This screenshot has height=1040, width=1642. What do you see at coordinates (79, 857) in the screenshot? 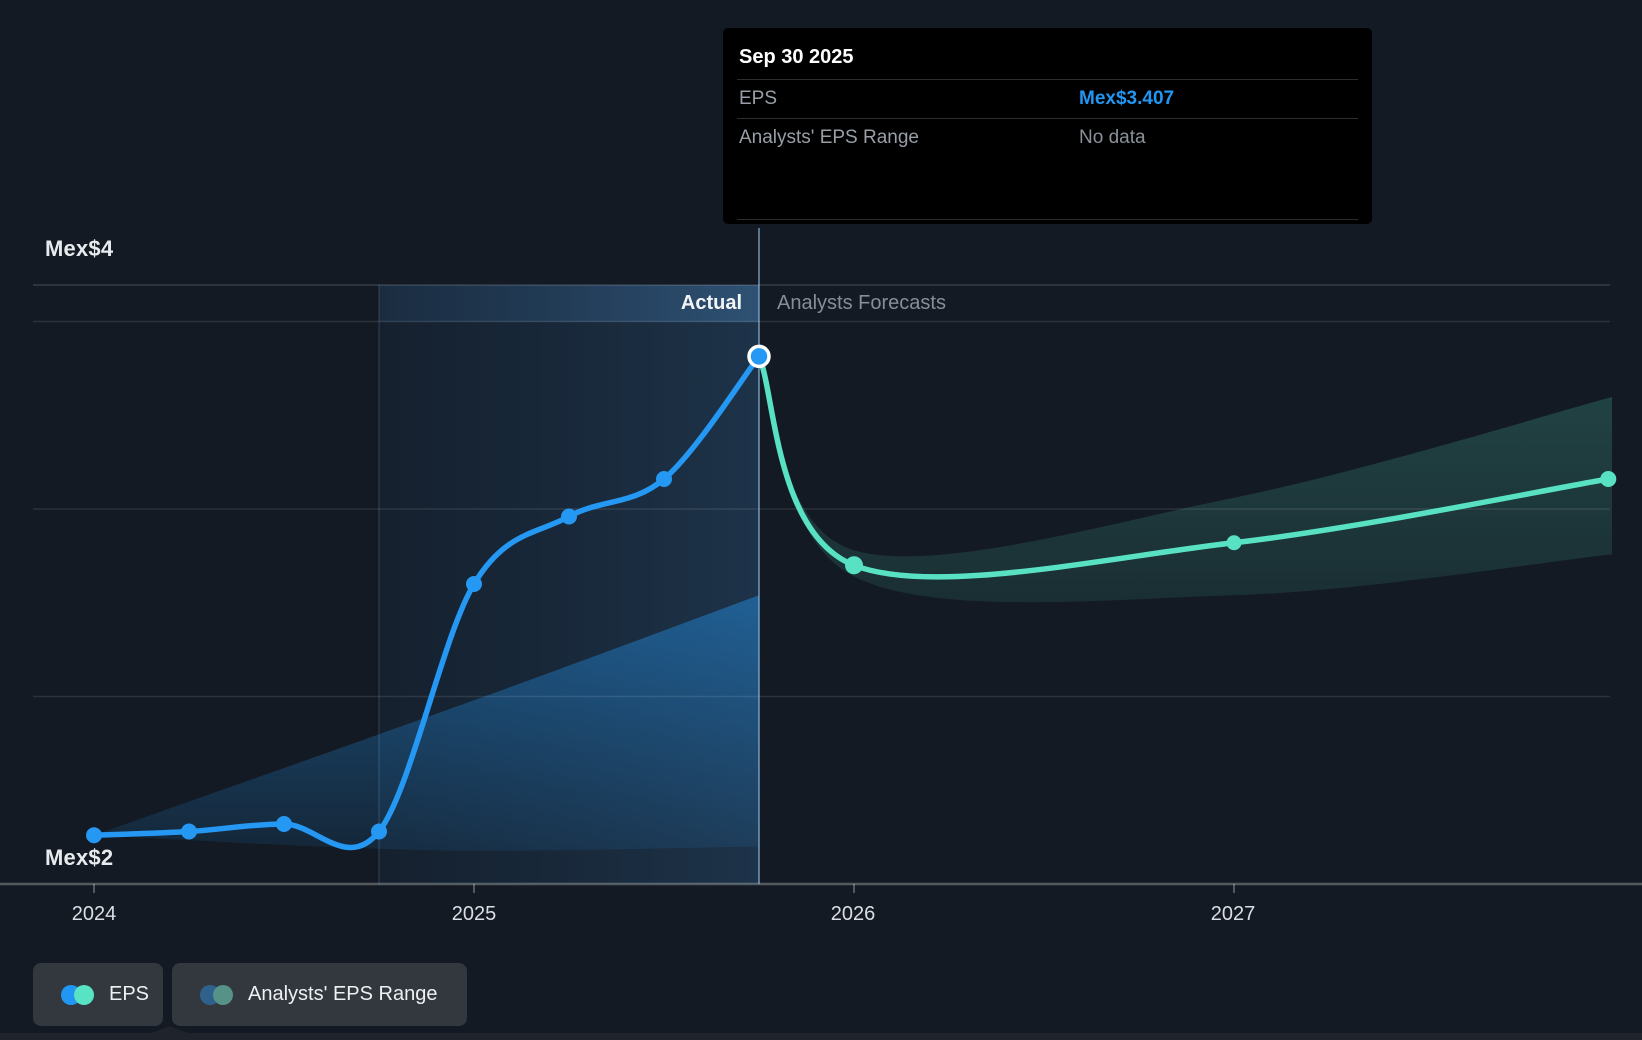
I see `y-axis-min-label: Mex$2` at bounding box center [79, 857].